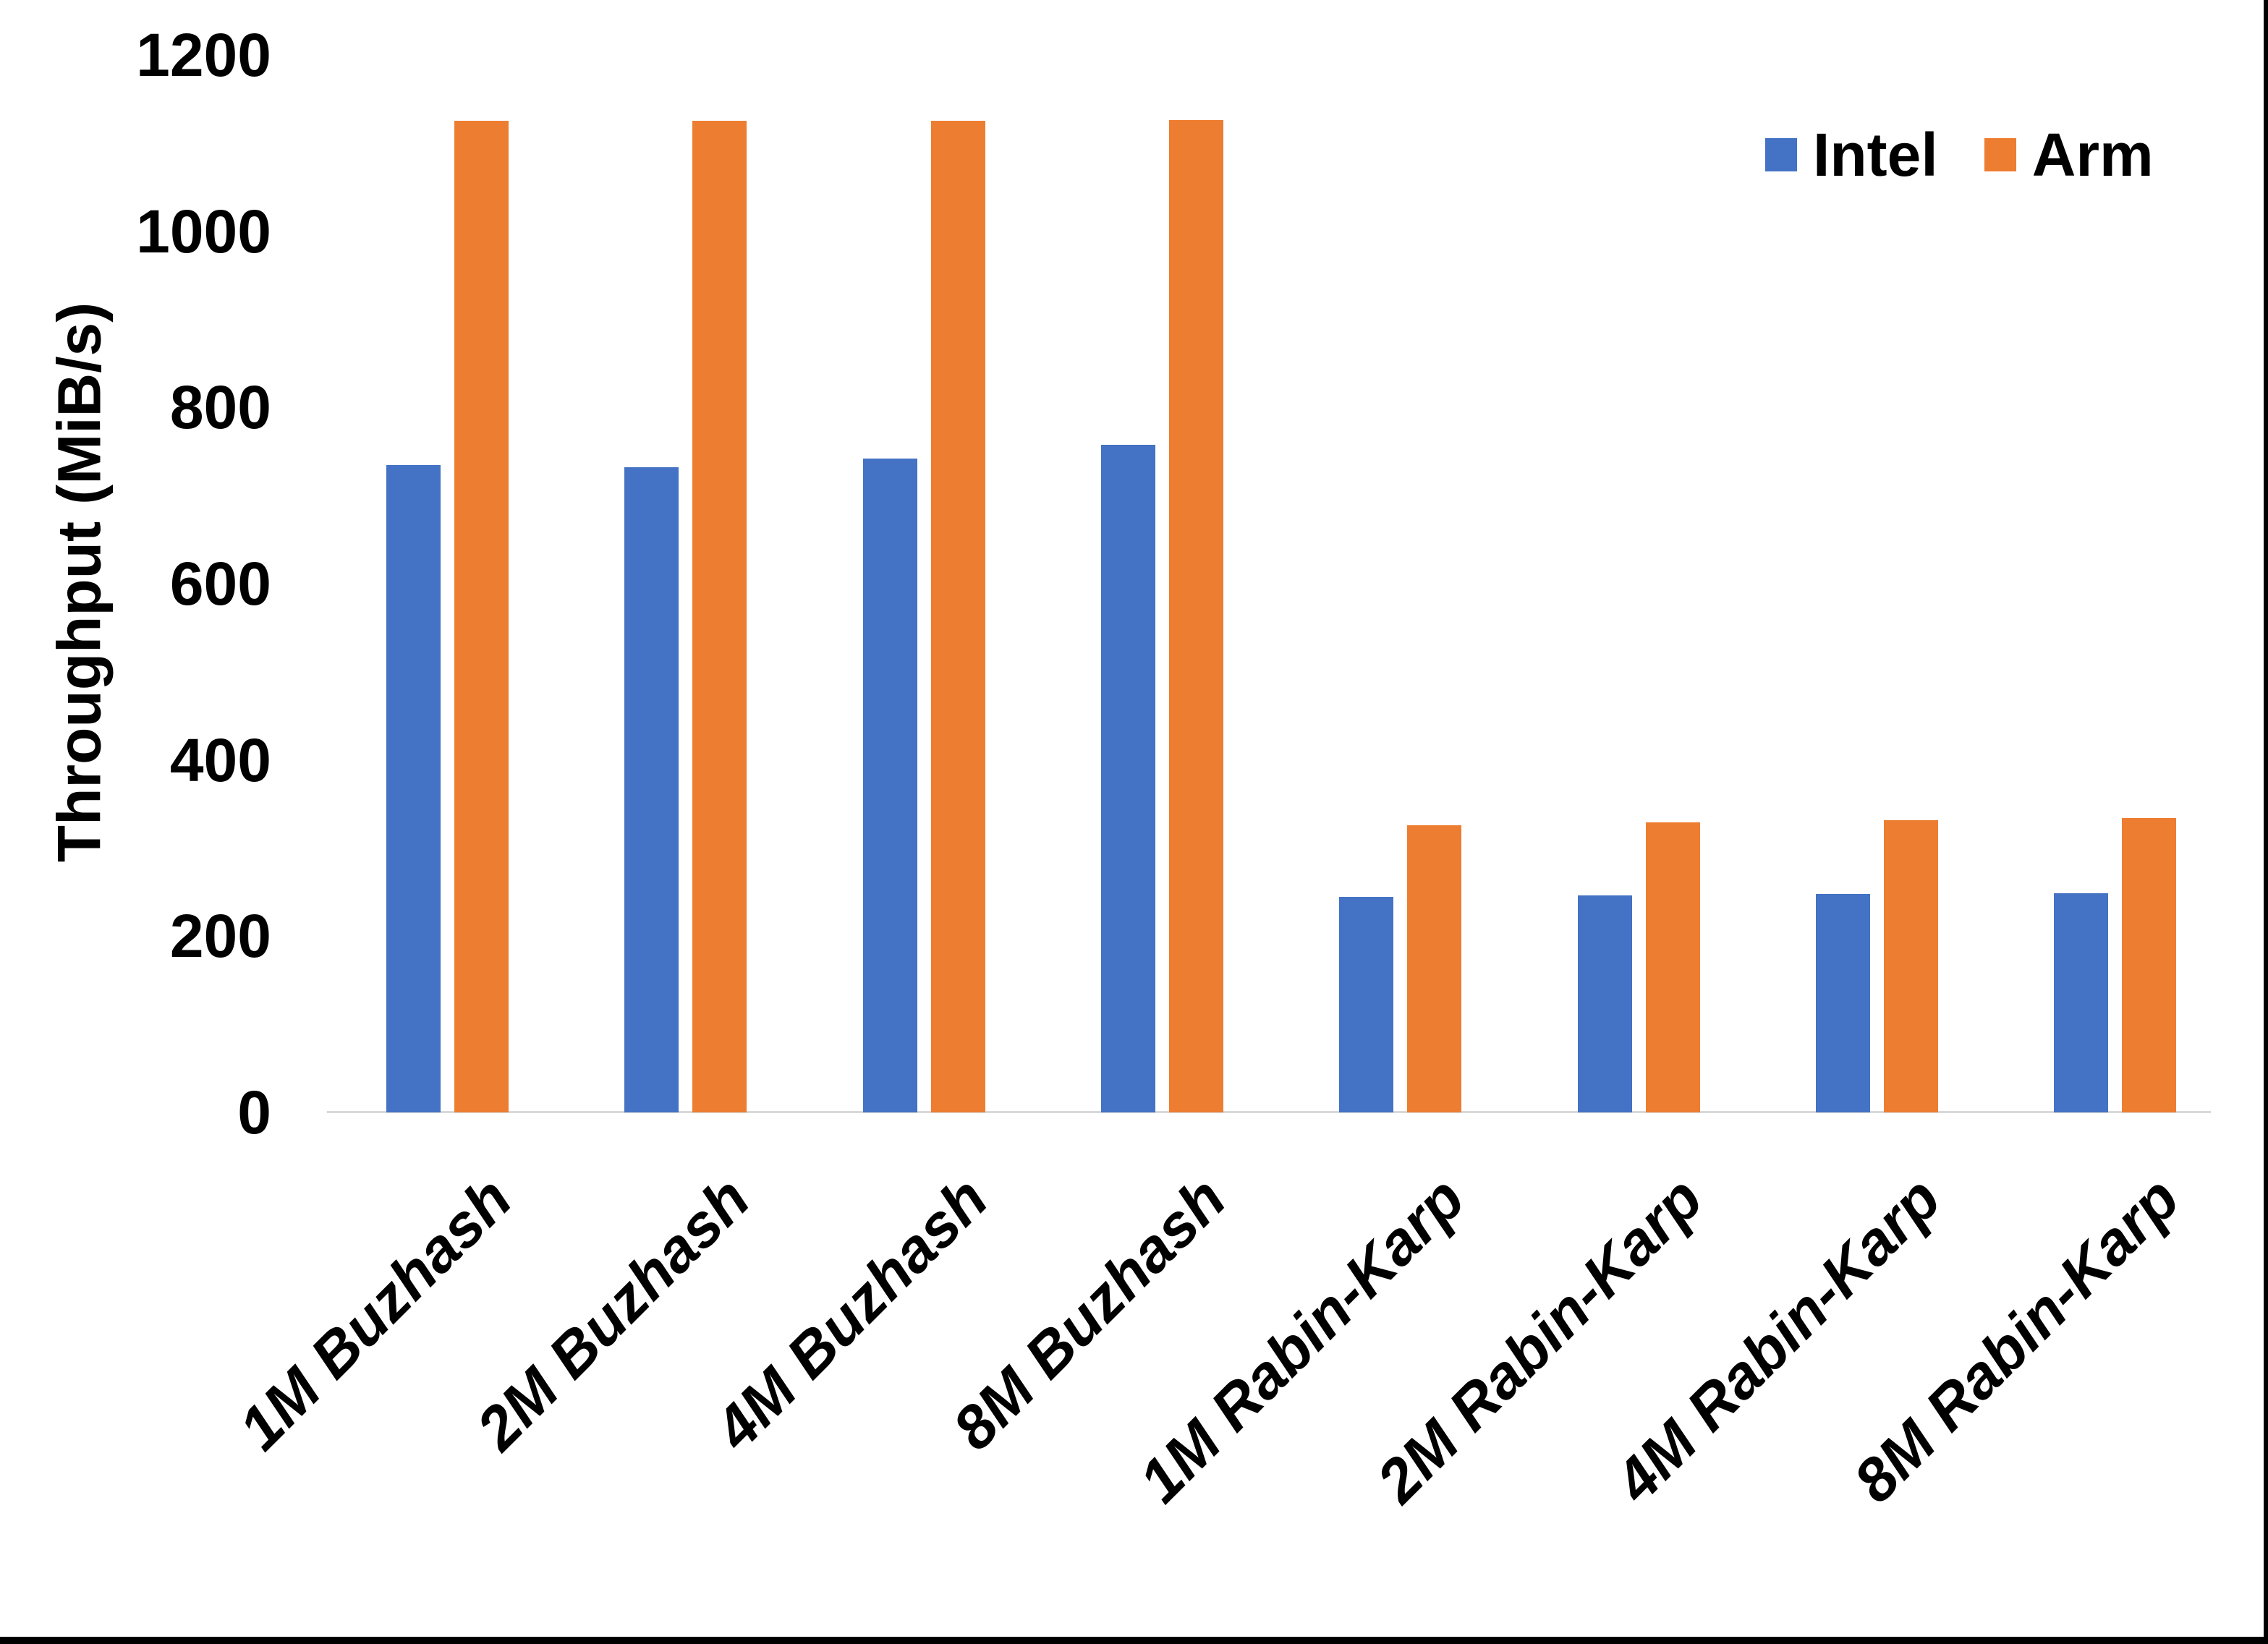 This screenshot has height=1644, width=2268. What do you see at coordinates (220, 759) in the screenshot?
I see `y-tick-label: 400` at bounding box center [220, 759].